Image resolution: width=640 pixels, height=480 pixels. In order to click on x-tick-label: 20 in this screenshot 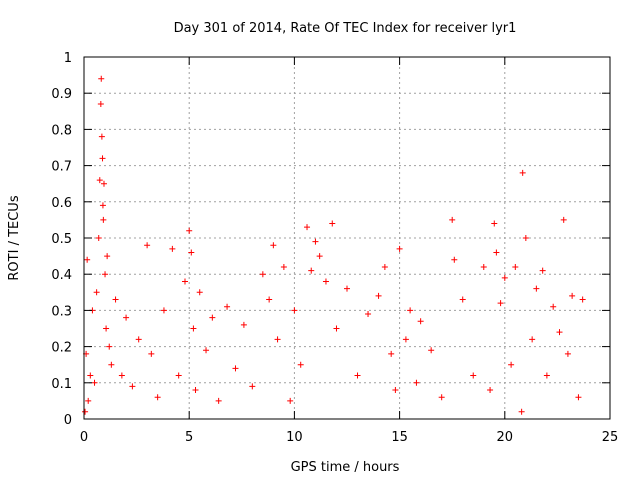, I will do `click(505, 437)`.